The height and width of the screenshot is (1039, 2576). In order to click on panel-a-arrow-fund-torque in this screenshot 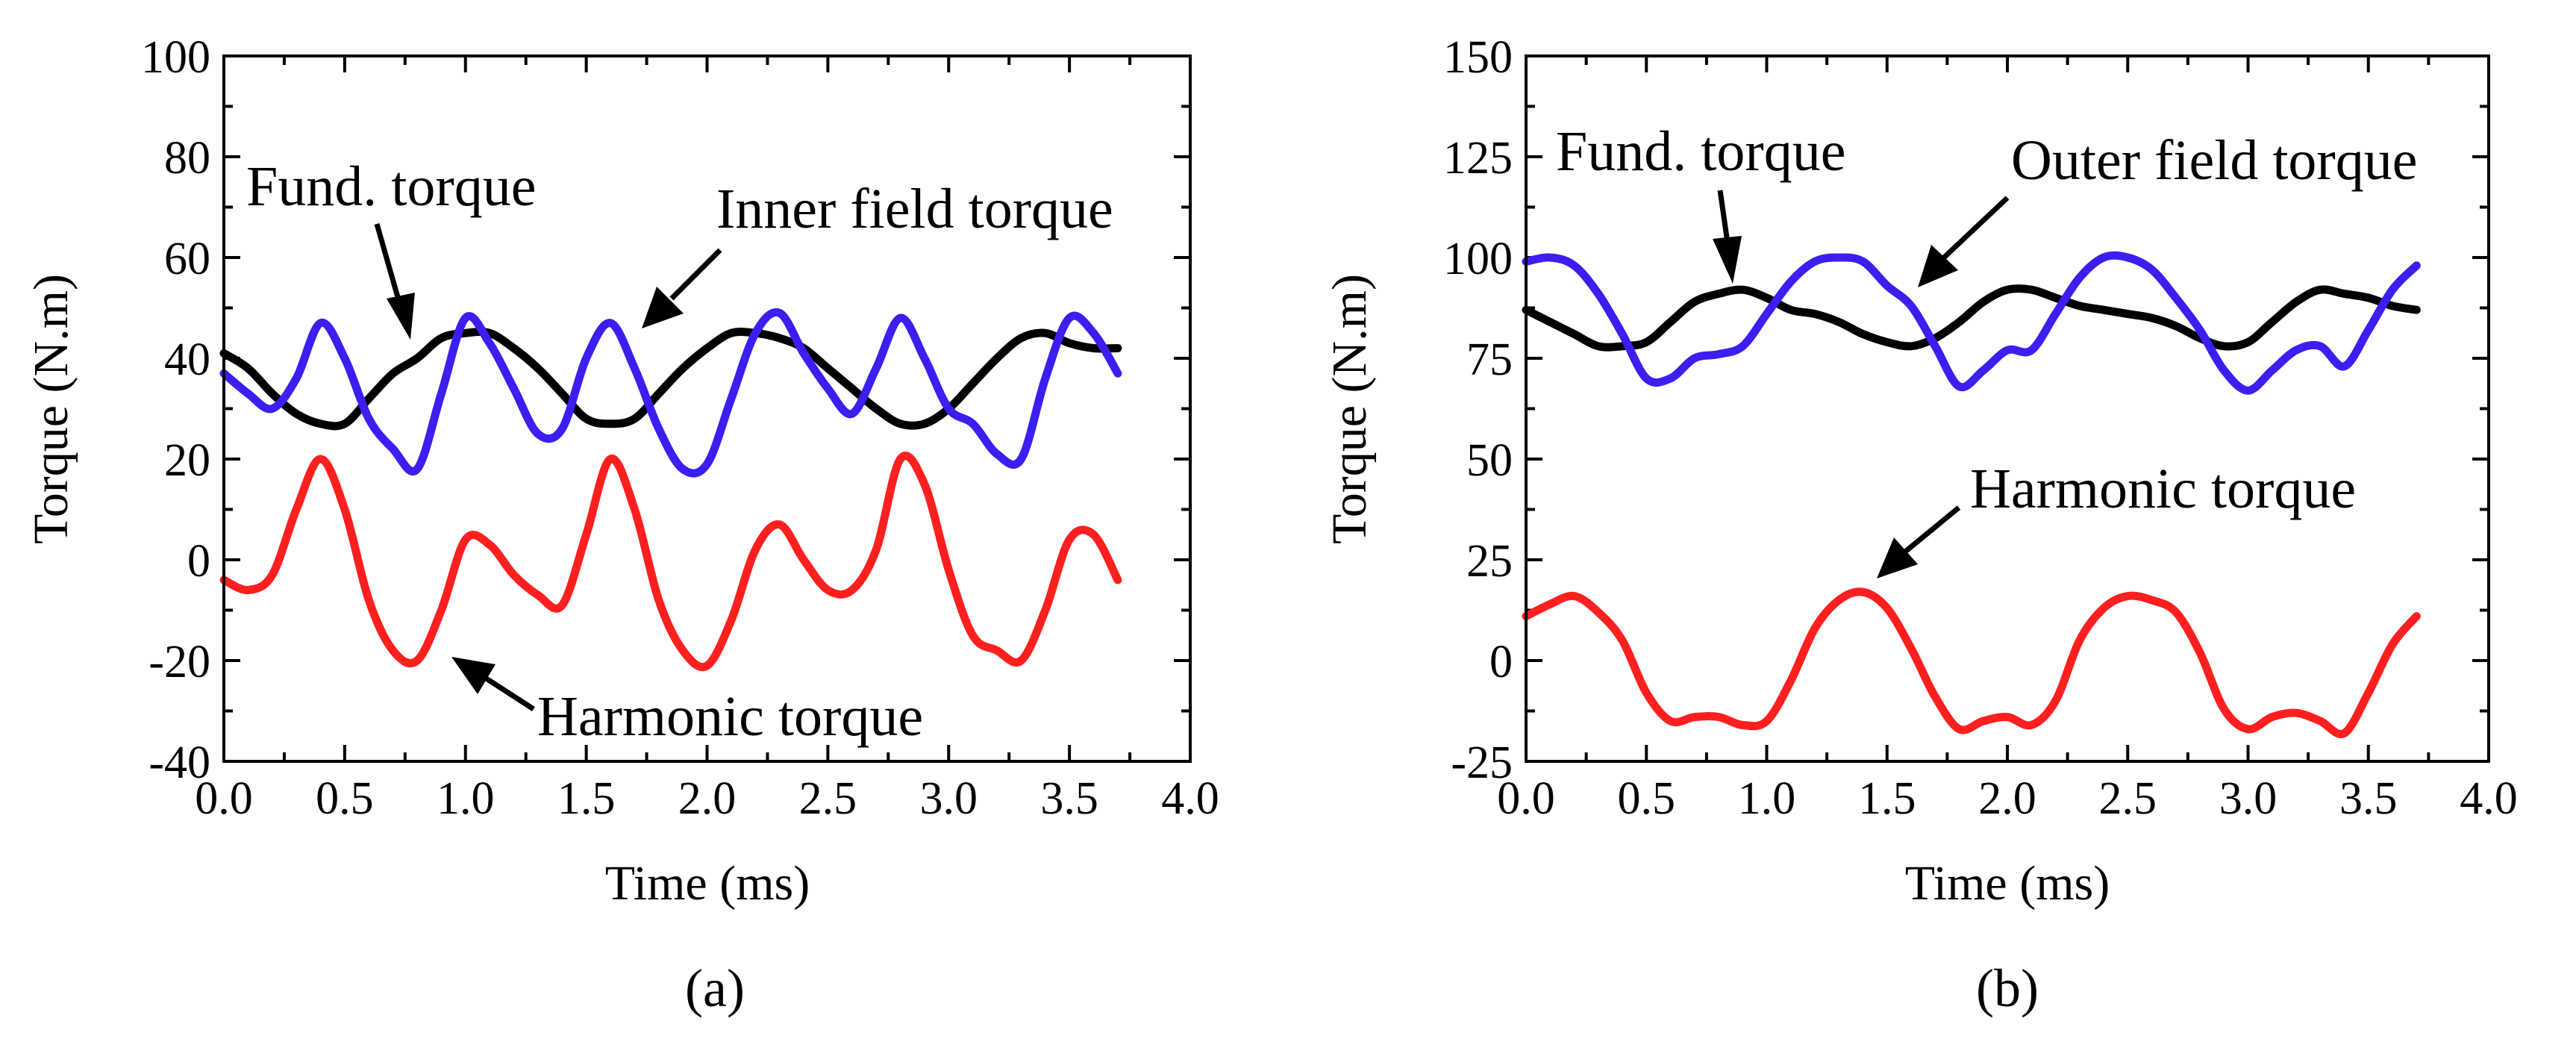, I will do `click(388, 263)`.